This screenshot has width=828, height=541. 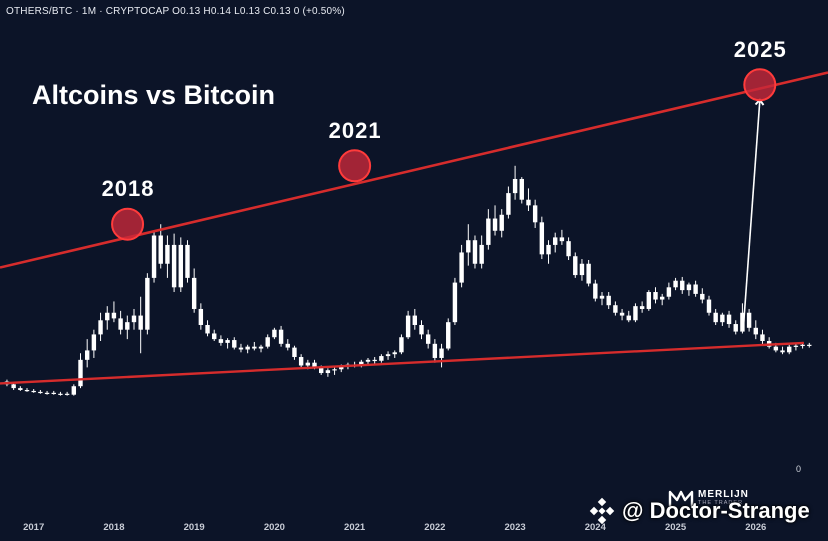 I want to click on logo-icon, so click(x=681, y=498).